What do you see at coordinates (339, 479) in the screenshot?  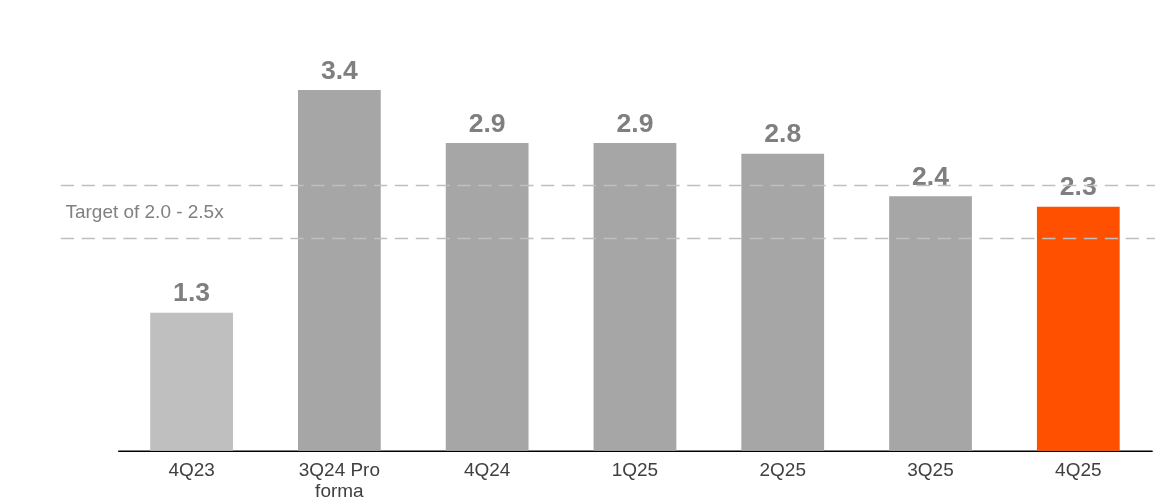 I see `x-tick-label: 3Q24 Pro forma` at bounding box center [339, 479].